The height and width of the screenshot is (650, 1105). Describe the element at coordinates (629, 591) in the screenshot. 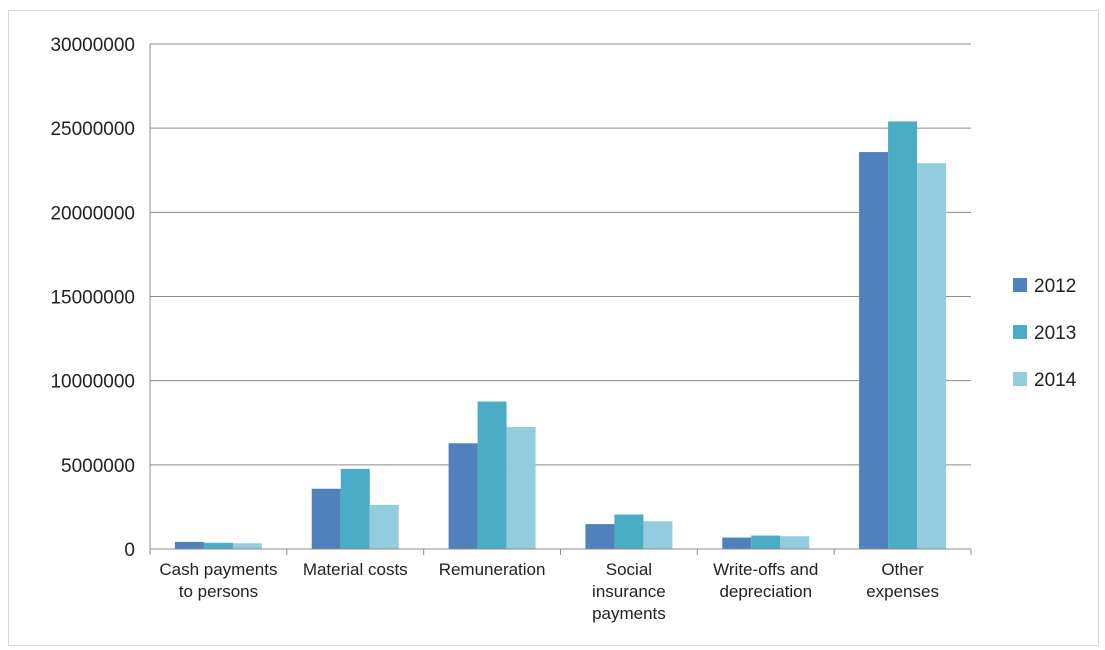

I see `x-category-label: insurance` at that location.